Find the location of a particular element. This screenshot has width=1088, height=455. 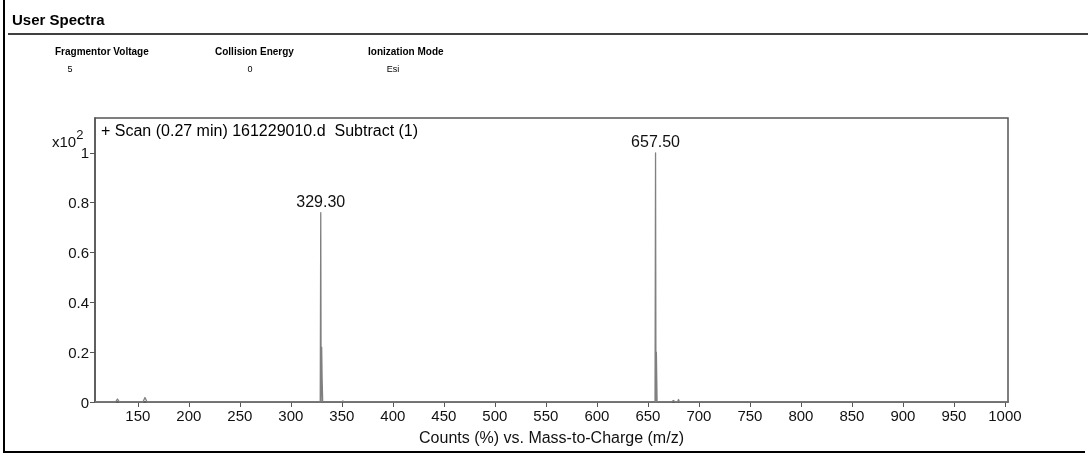

x-tick-label: 900 is located at coordinates (903, 415).